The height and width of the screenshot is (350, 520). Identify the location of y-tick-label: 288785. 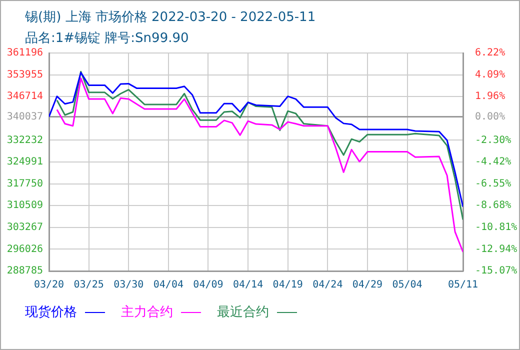
(24, 271).